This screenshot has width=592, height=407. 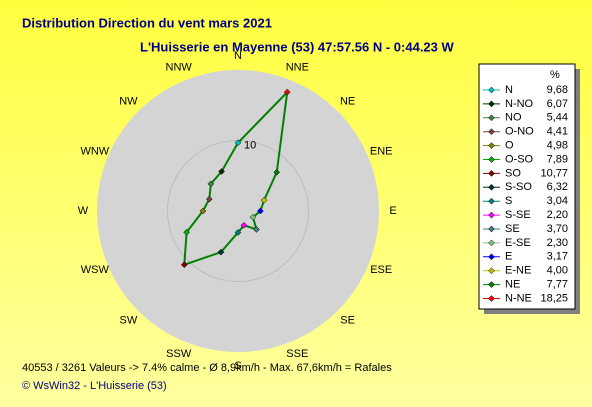 What do you see at coordinates (129, 321) in the screenshot?
I see `direction-label: SW` at bounding box center [129, 321].